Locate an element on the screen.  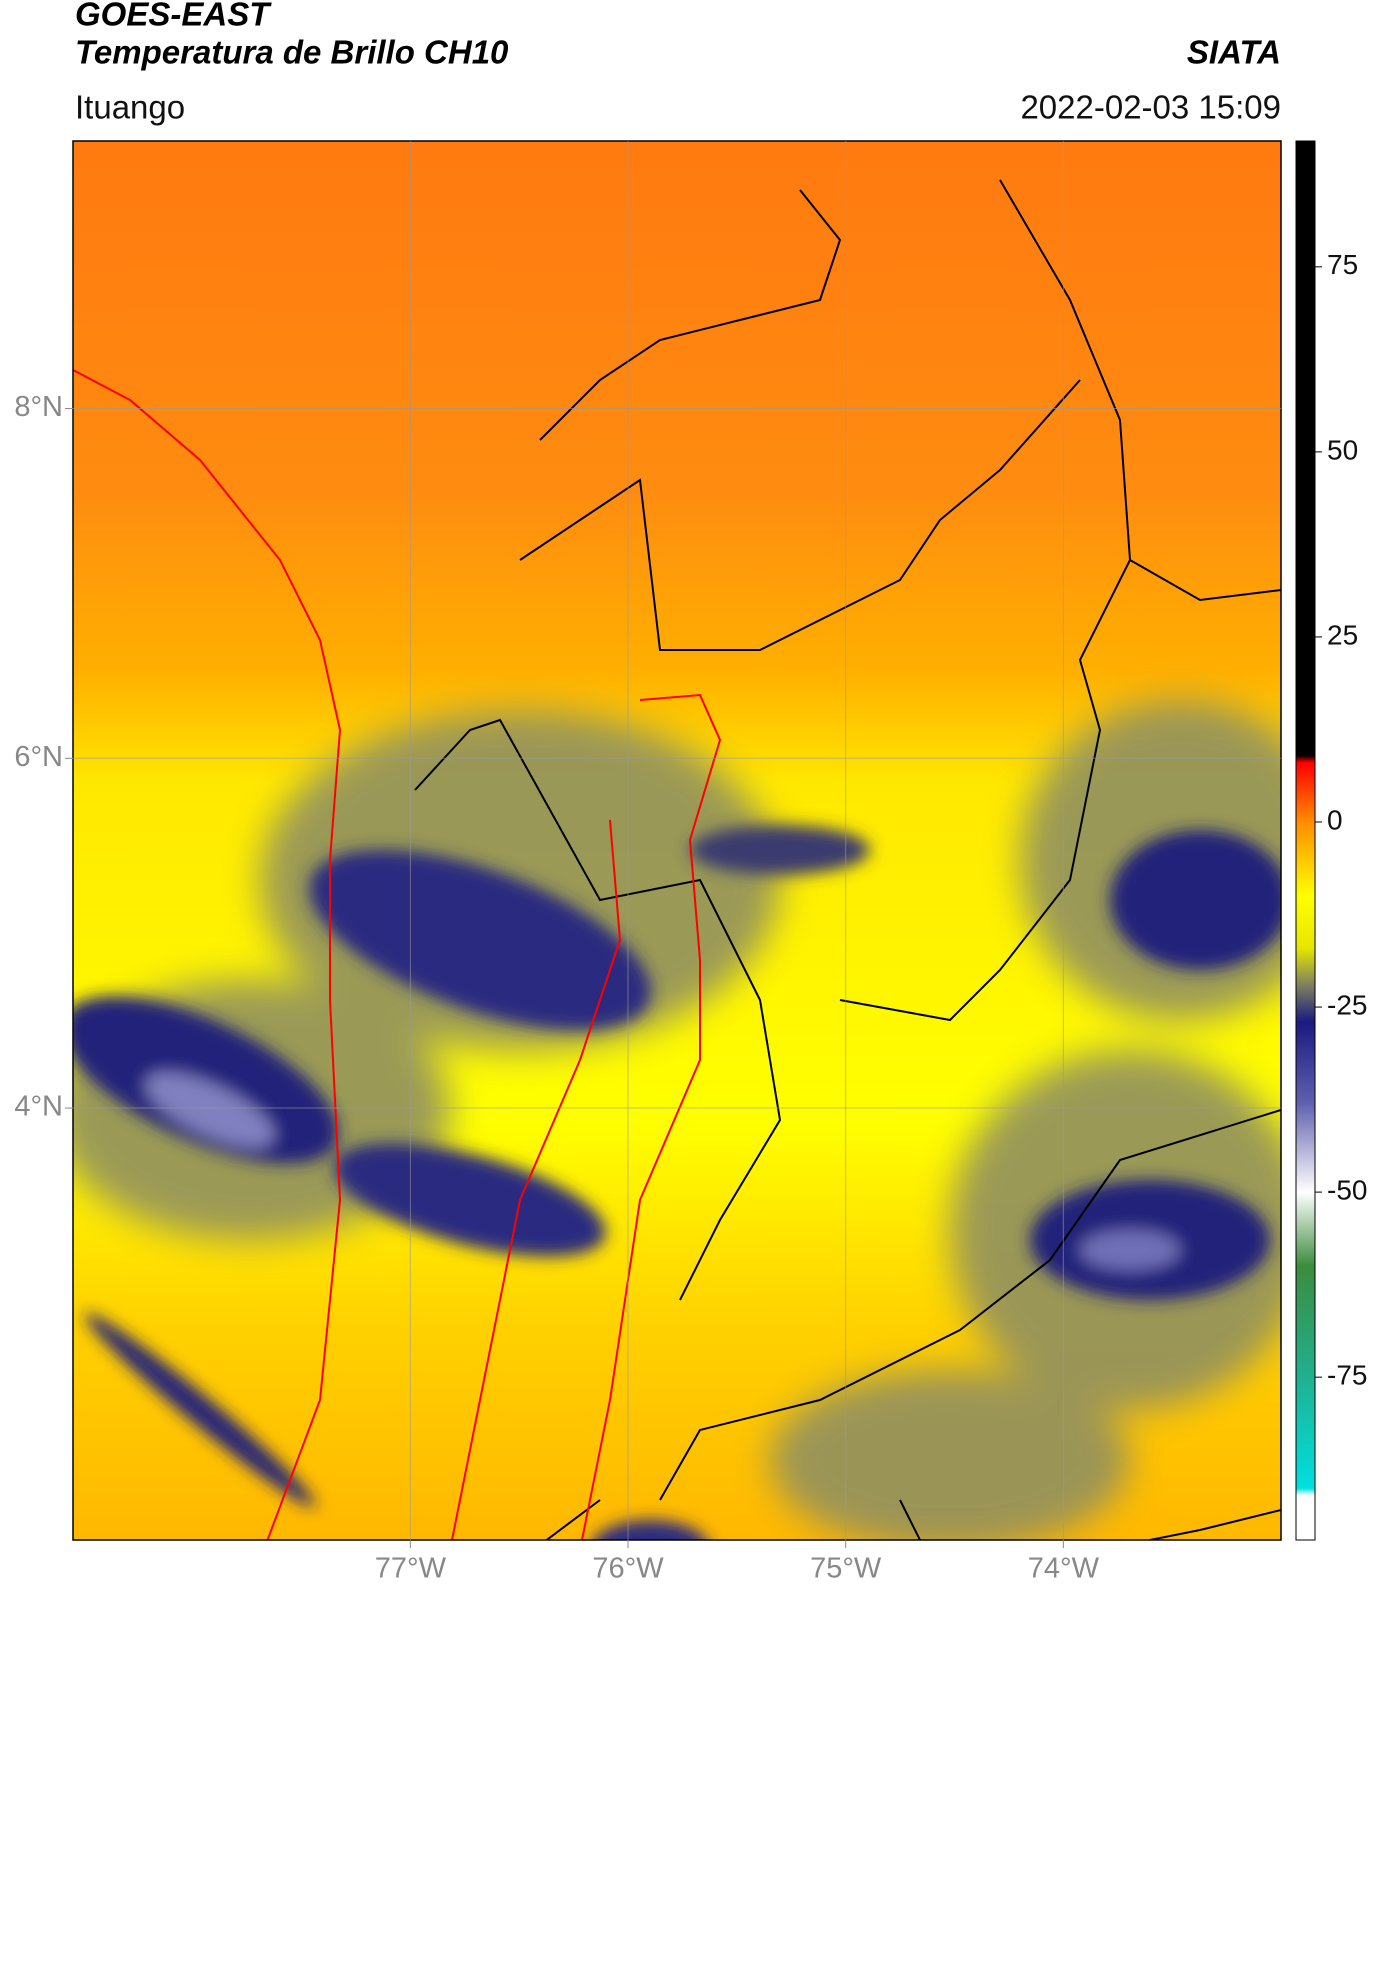
lon-tick-label: 77°W is located at coordinates (411, 1569).